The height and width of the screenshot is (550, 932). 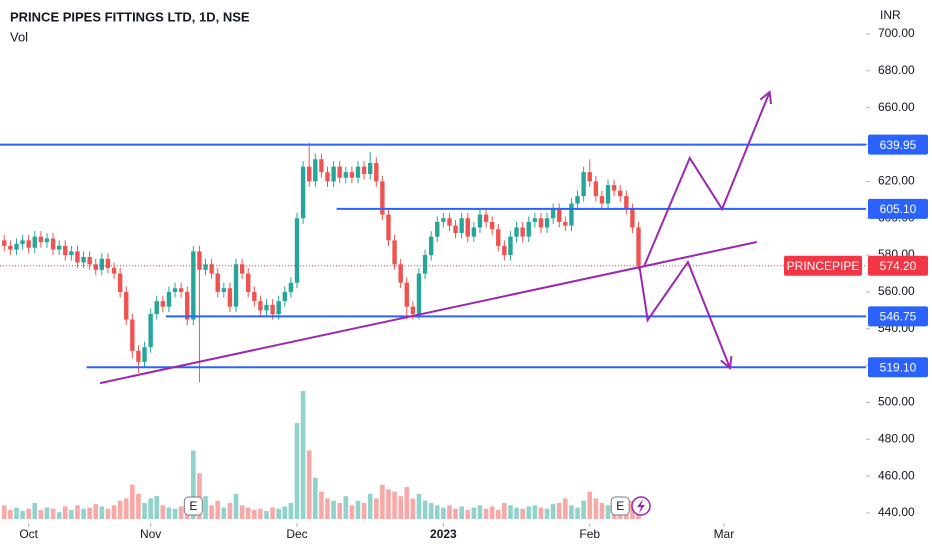 I want to click on y-tick-label: 700.00, so click(x=896, y=33).